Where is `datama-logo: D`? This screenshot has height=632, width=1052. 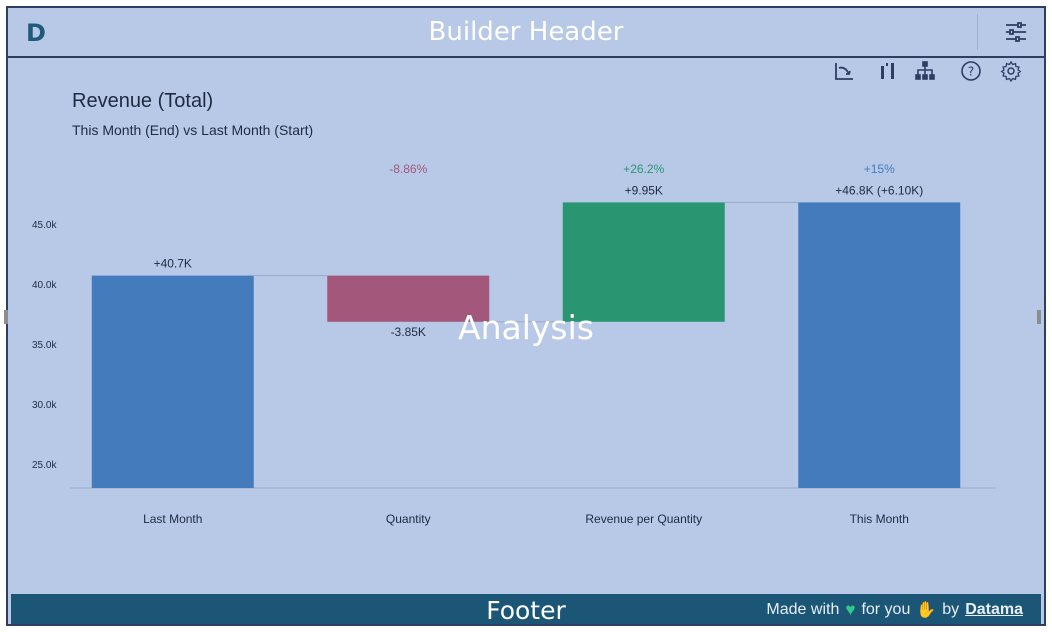 datama-logo: D is located at coordinates (36, 33).